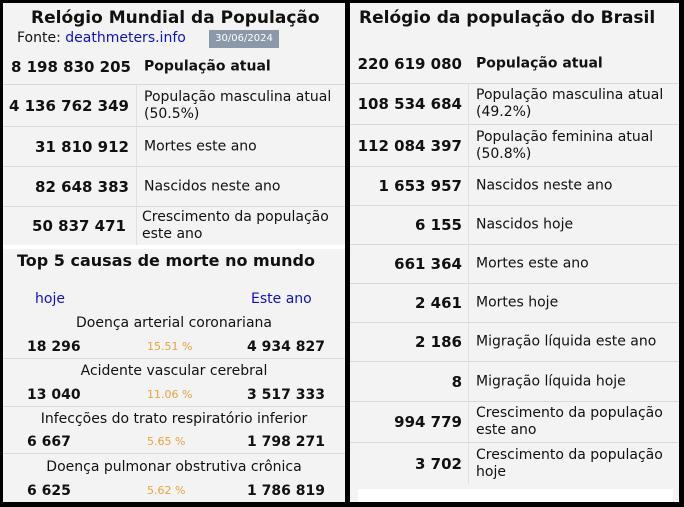 This screenshot has width=684, height=507. I want to click on brazil-row: 8 Migração líquida hoje, so click(514, 382).